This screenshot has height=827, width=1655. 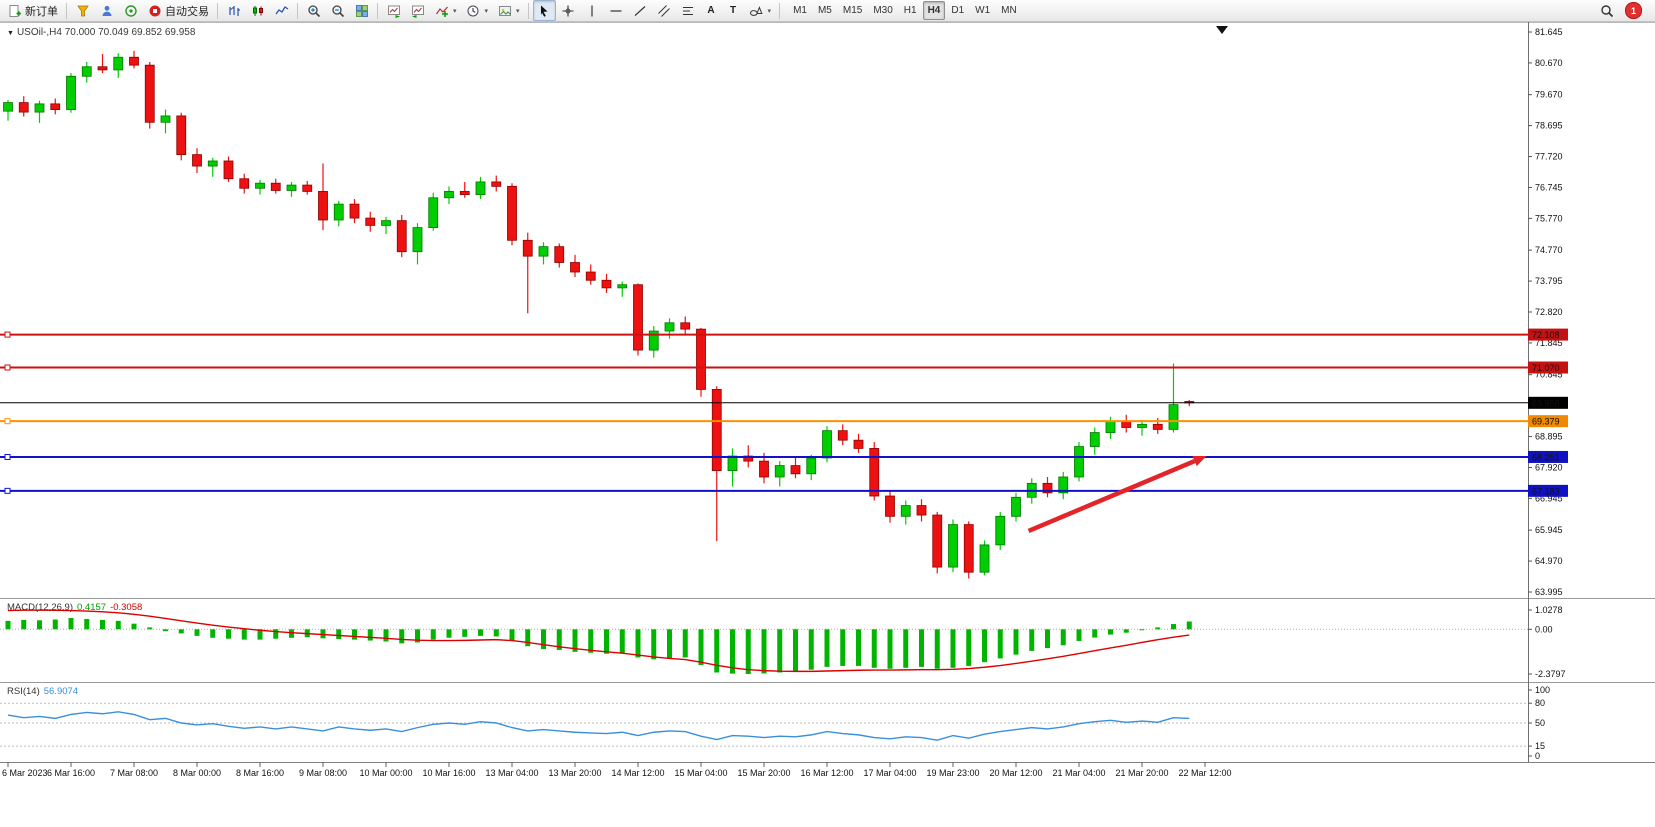 I want to click on svg-text: 69.958, so click(x=1546, y=403).